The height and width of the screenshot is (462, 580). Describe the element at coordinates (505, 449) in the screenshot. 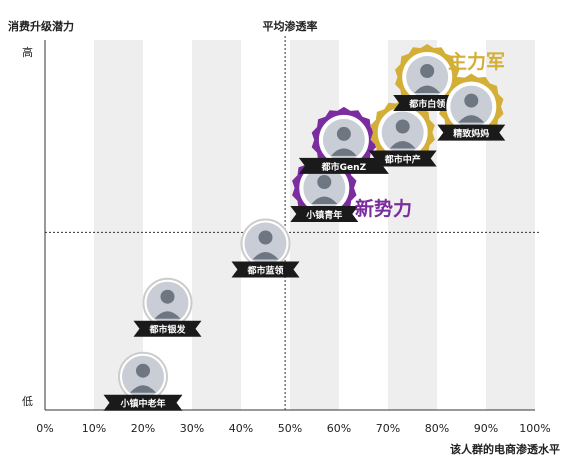

I see `x-axis-title: 该人群的电商渗透水平` at that location.